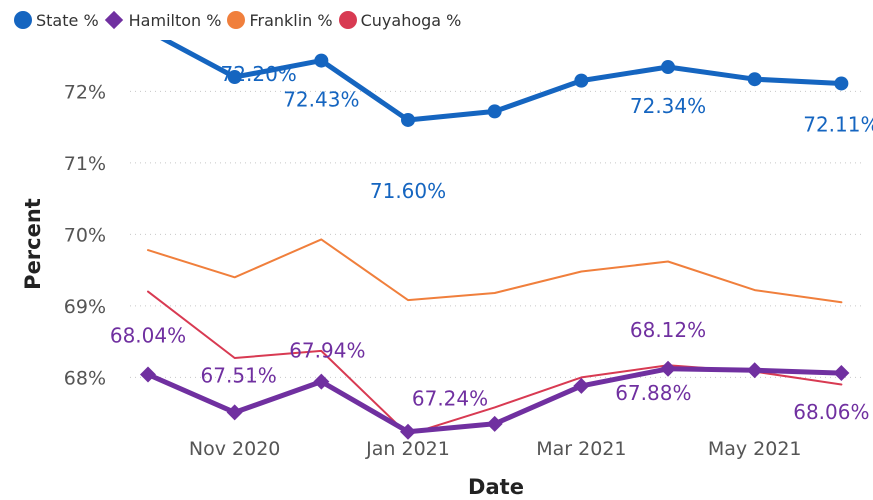 Image resolution: width=873 pixels, height=500 pixels. Describe the element at coordinates (234, 449) in the screenshot. I see `x-tick-label: Nov 2020` at that location.